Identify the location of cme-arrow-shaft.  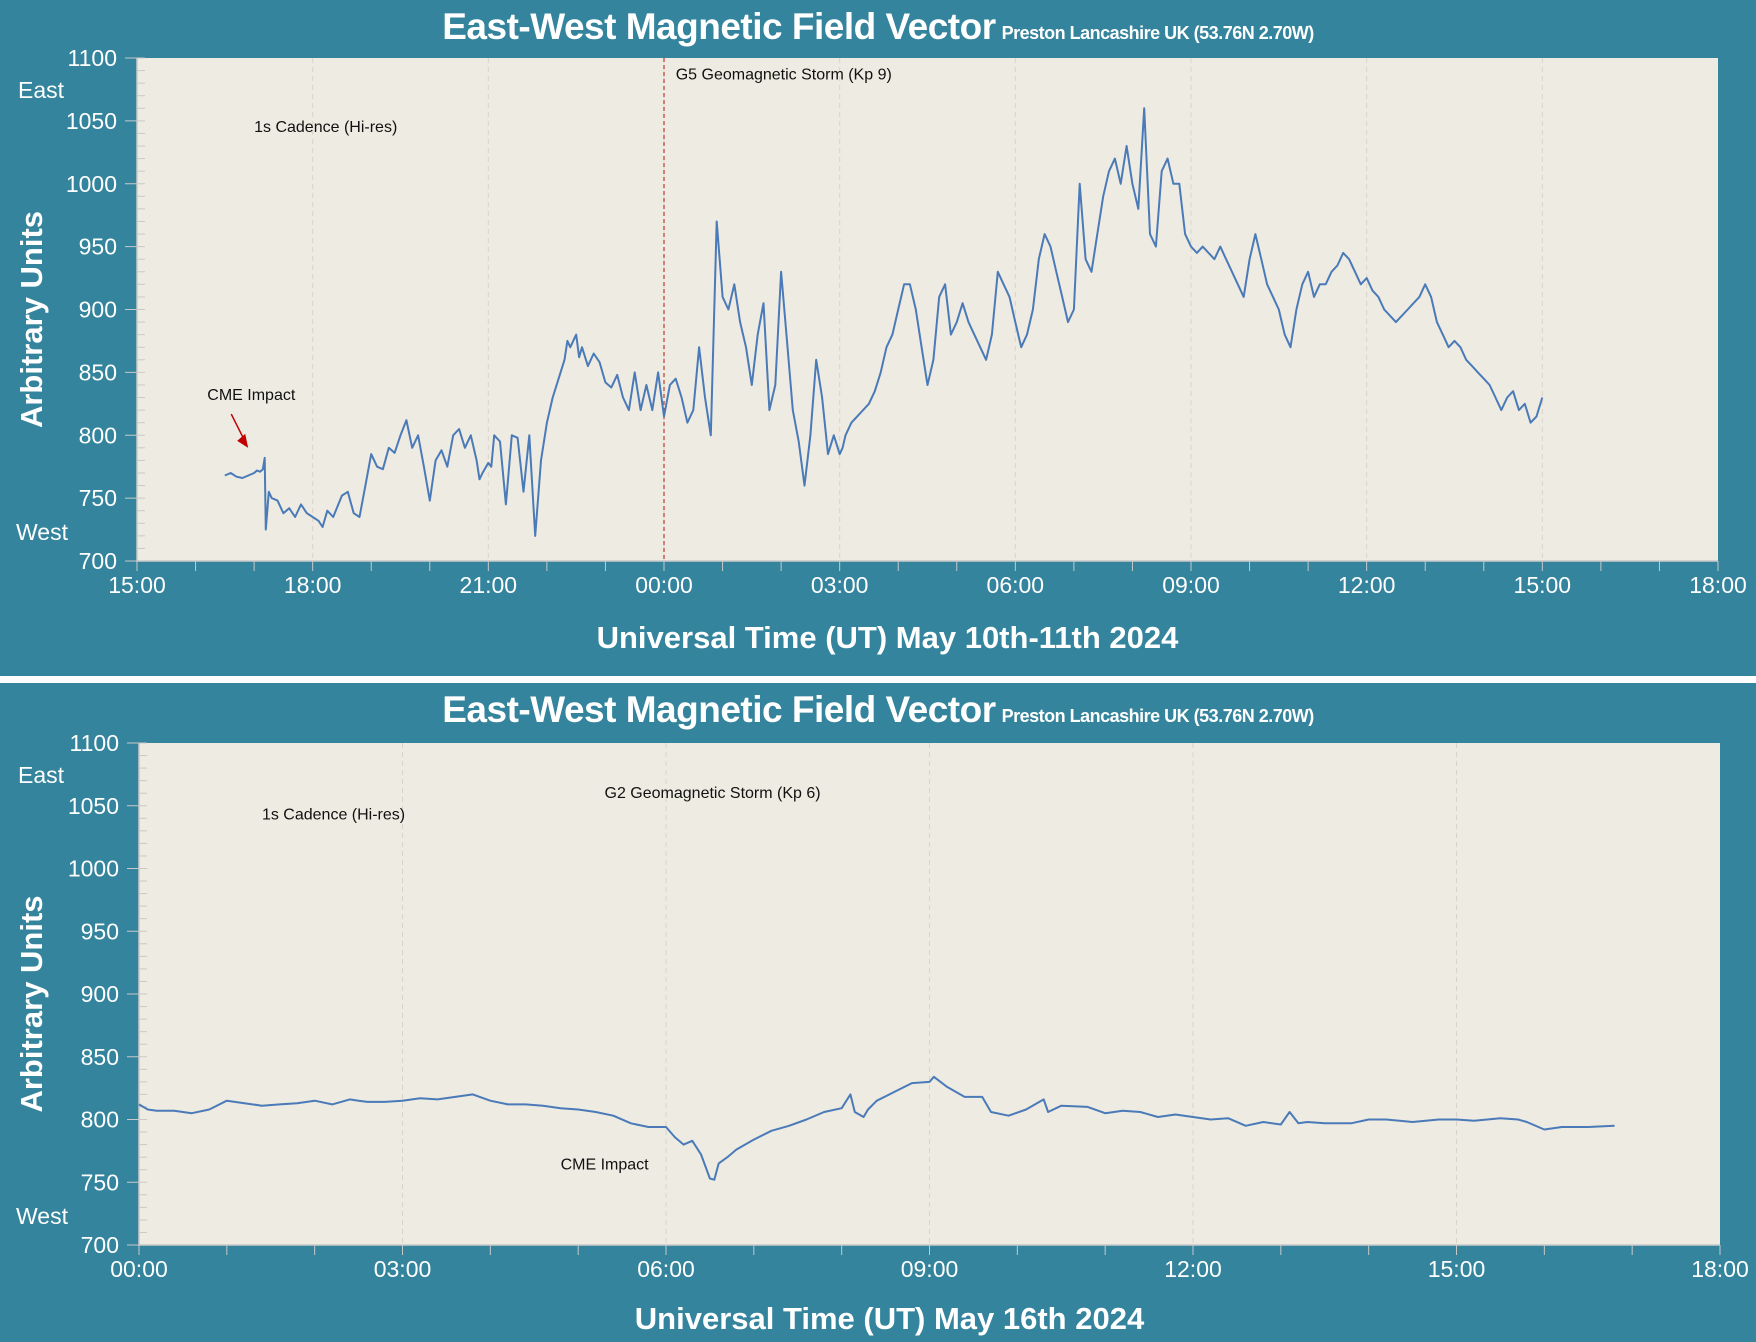
(237, 427).